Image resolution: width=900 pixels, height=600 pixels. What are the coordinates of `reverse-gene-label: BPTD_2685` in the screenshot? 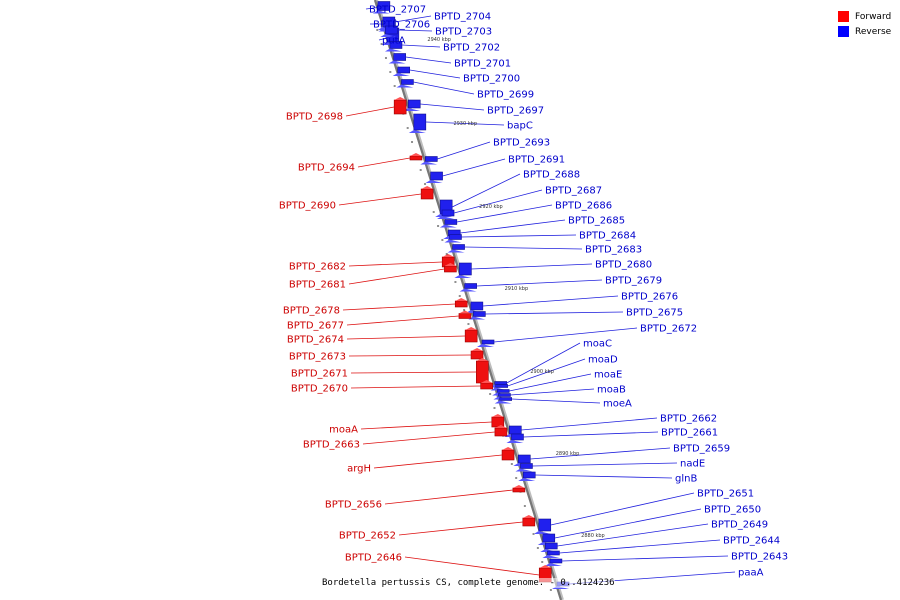 It's located at (596, 221).